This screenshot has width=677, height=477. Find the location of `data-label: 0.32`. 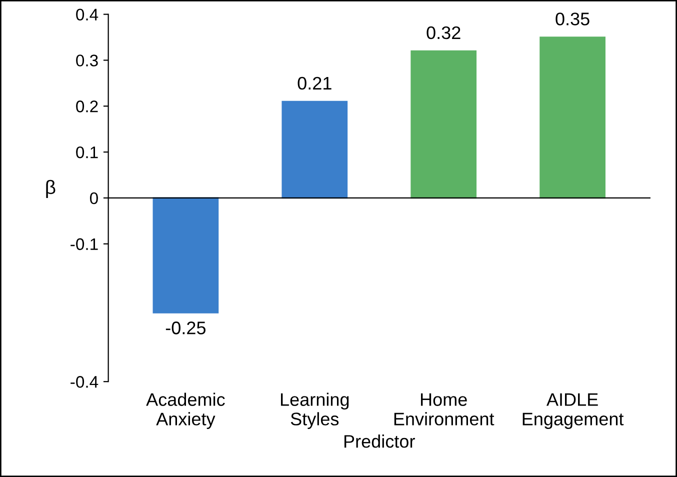

data-label: 0.32 is located at coordinates (443, 33).